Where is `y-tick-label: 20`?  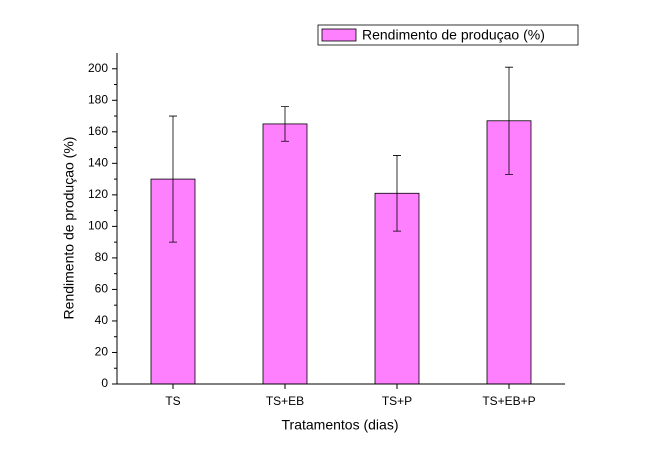 y-tick-label: 20 is located at coordinates (102, 352).